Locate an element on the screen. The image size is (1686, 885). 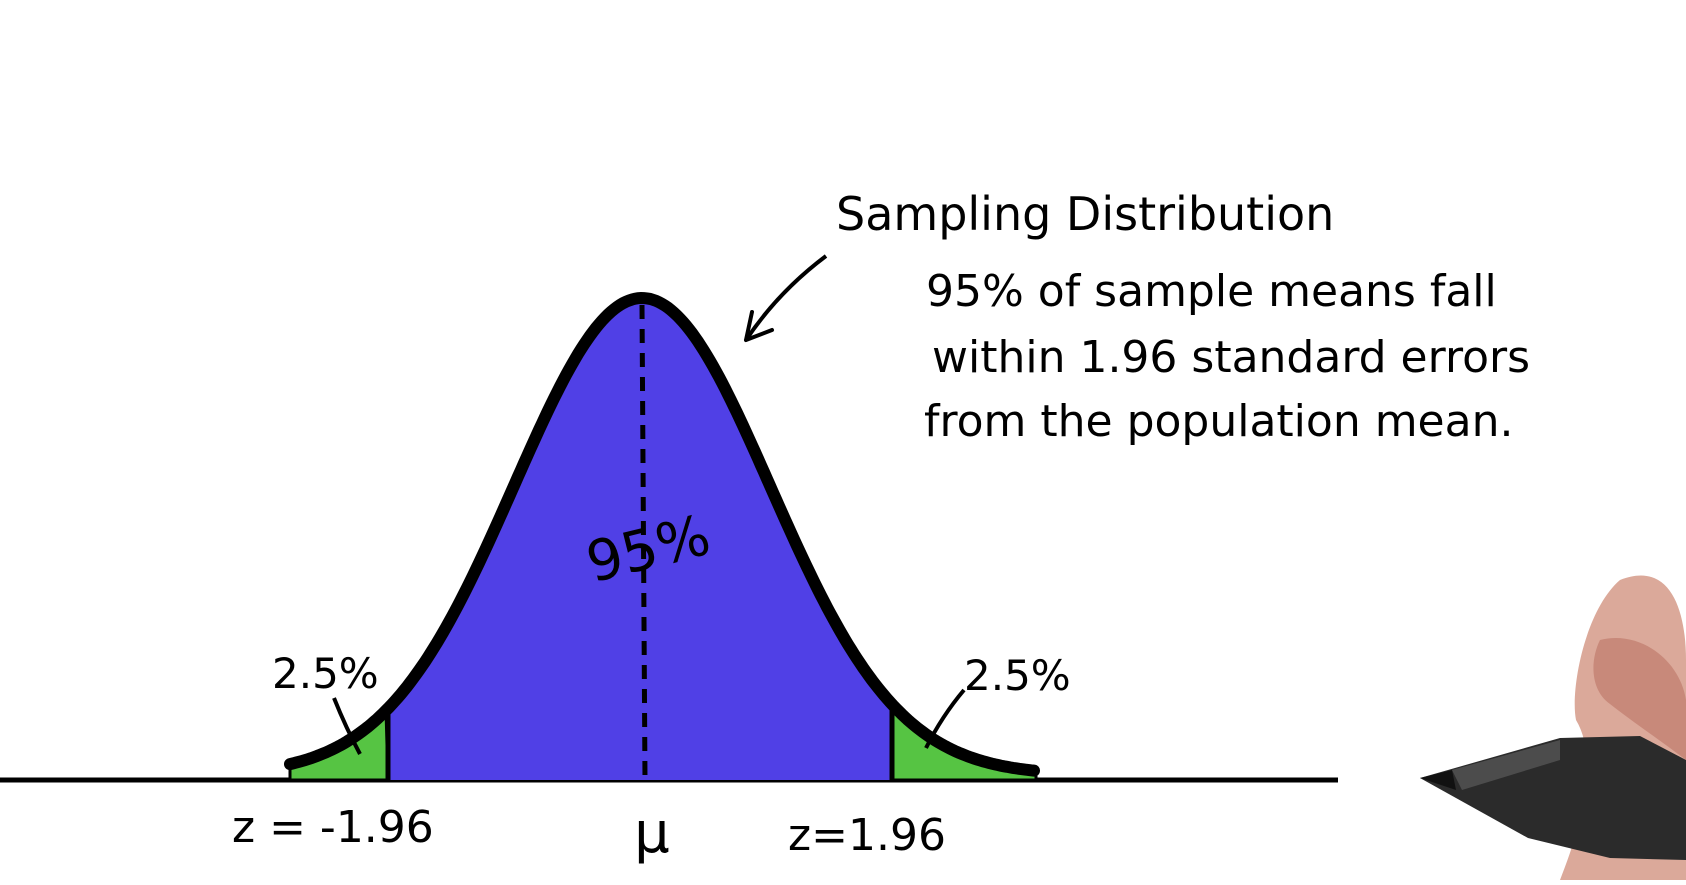
description-line-3: from the population mean. is located at coordinates (1218, 421).